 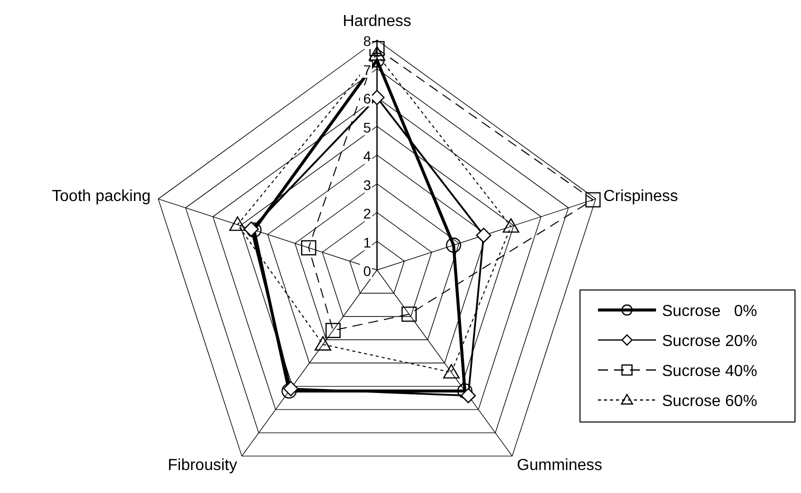 I want to click on legend-label: Sucrose 20%, so click(x=710, y=341).